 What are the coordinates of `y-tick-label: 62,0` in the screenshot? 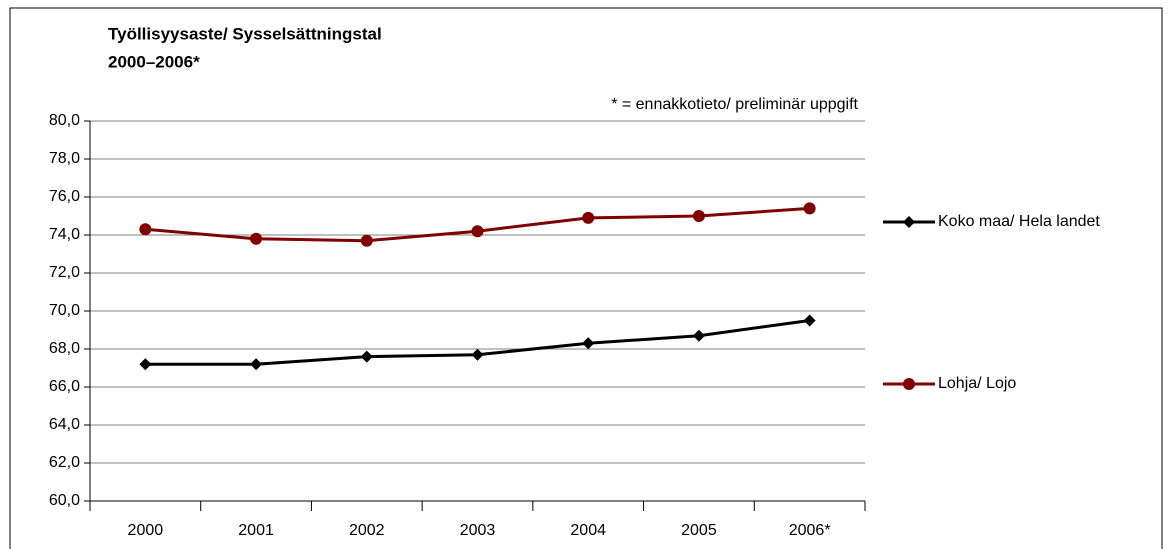 It's located at (64, 462).